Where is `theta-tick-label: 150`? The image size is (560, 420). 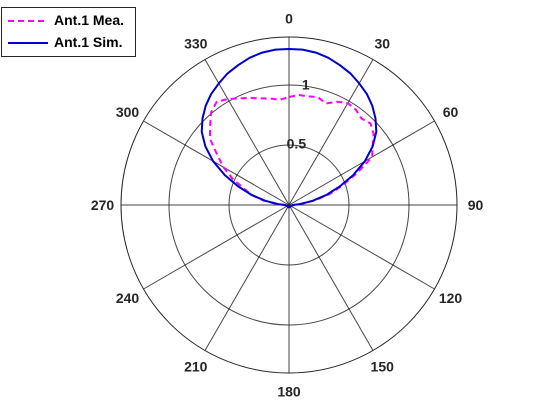
theta-tick-label: 150 is located at coordinates (383, 366).